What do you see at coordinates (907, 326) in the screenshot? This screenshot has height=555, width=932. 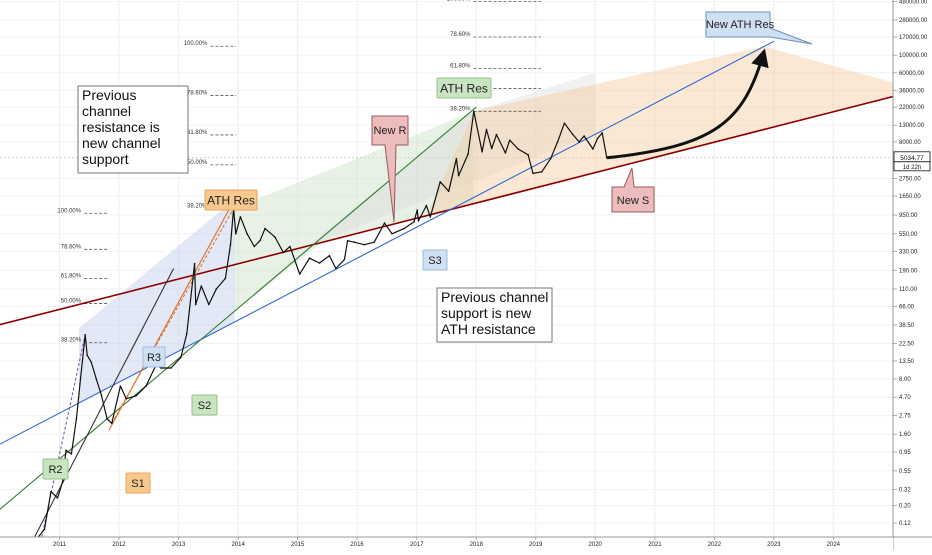 I see `price-axis-label: 38.50` at bounding box center [907, 326].